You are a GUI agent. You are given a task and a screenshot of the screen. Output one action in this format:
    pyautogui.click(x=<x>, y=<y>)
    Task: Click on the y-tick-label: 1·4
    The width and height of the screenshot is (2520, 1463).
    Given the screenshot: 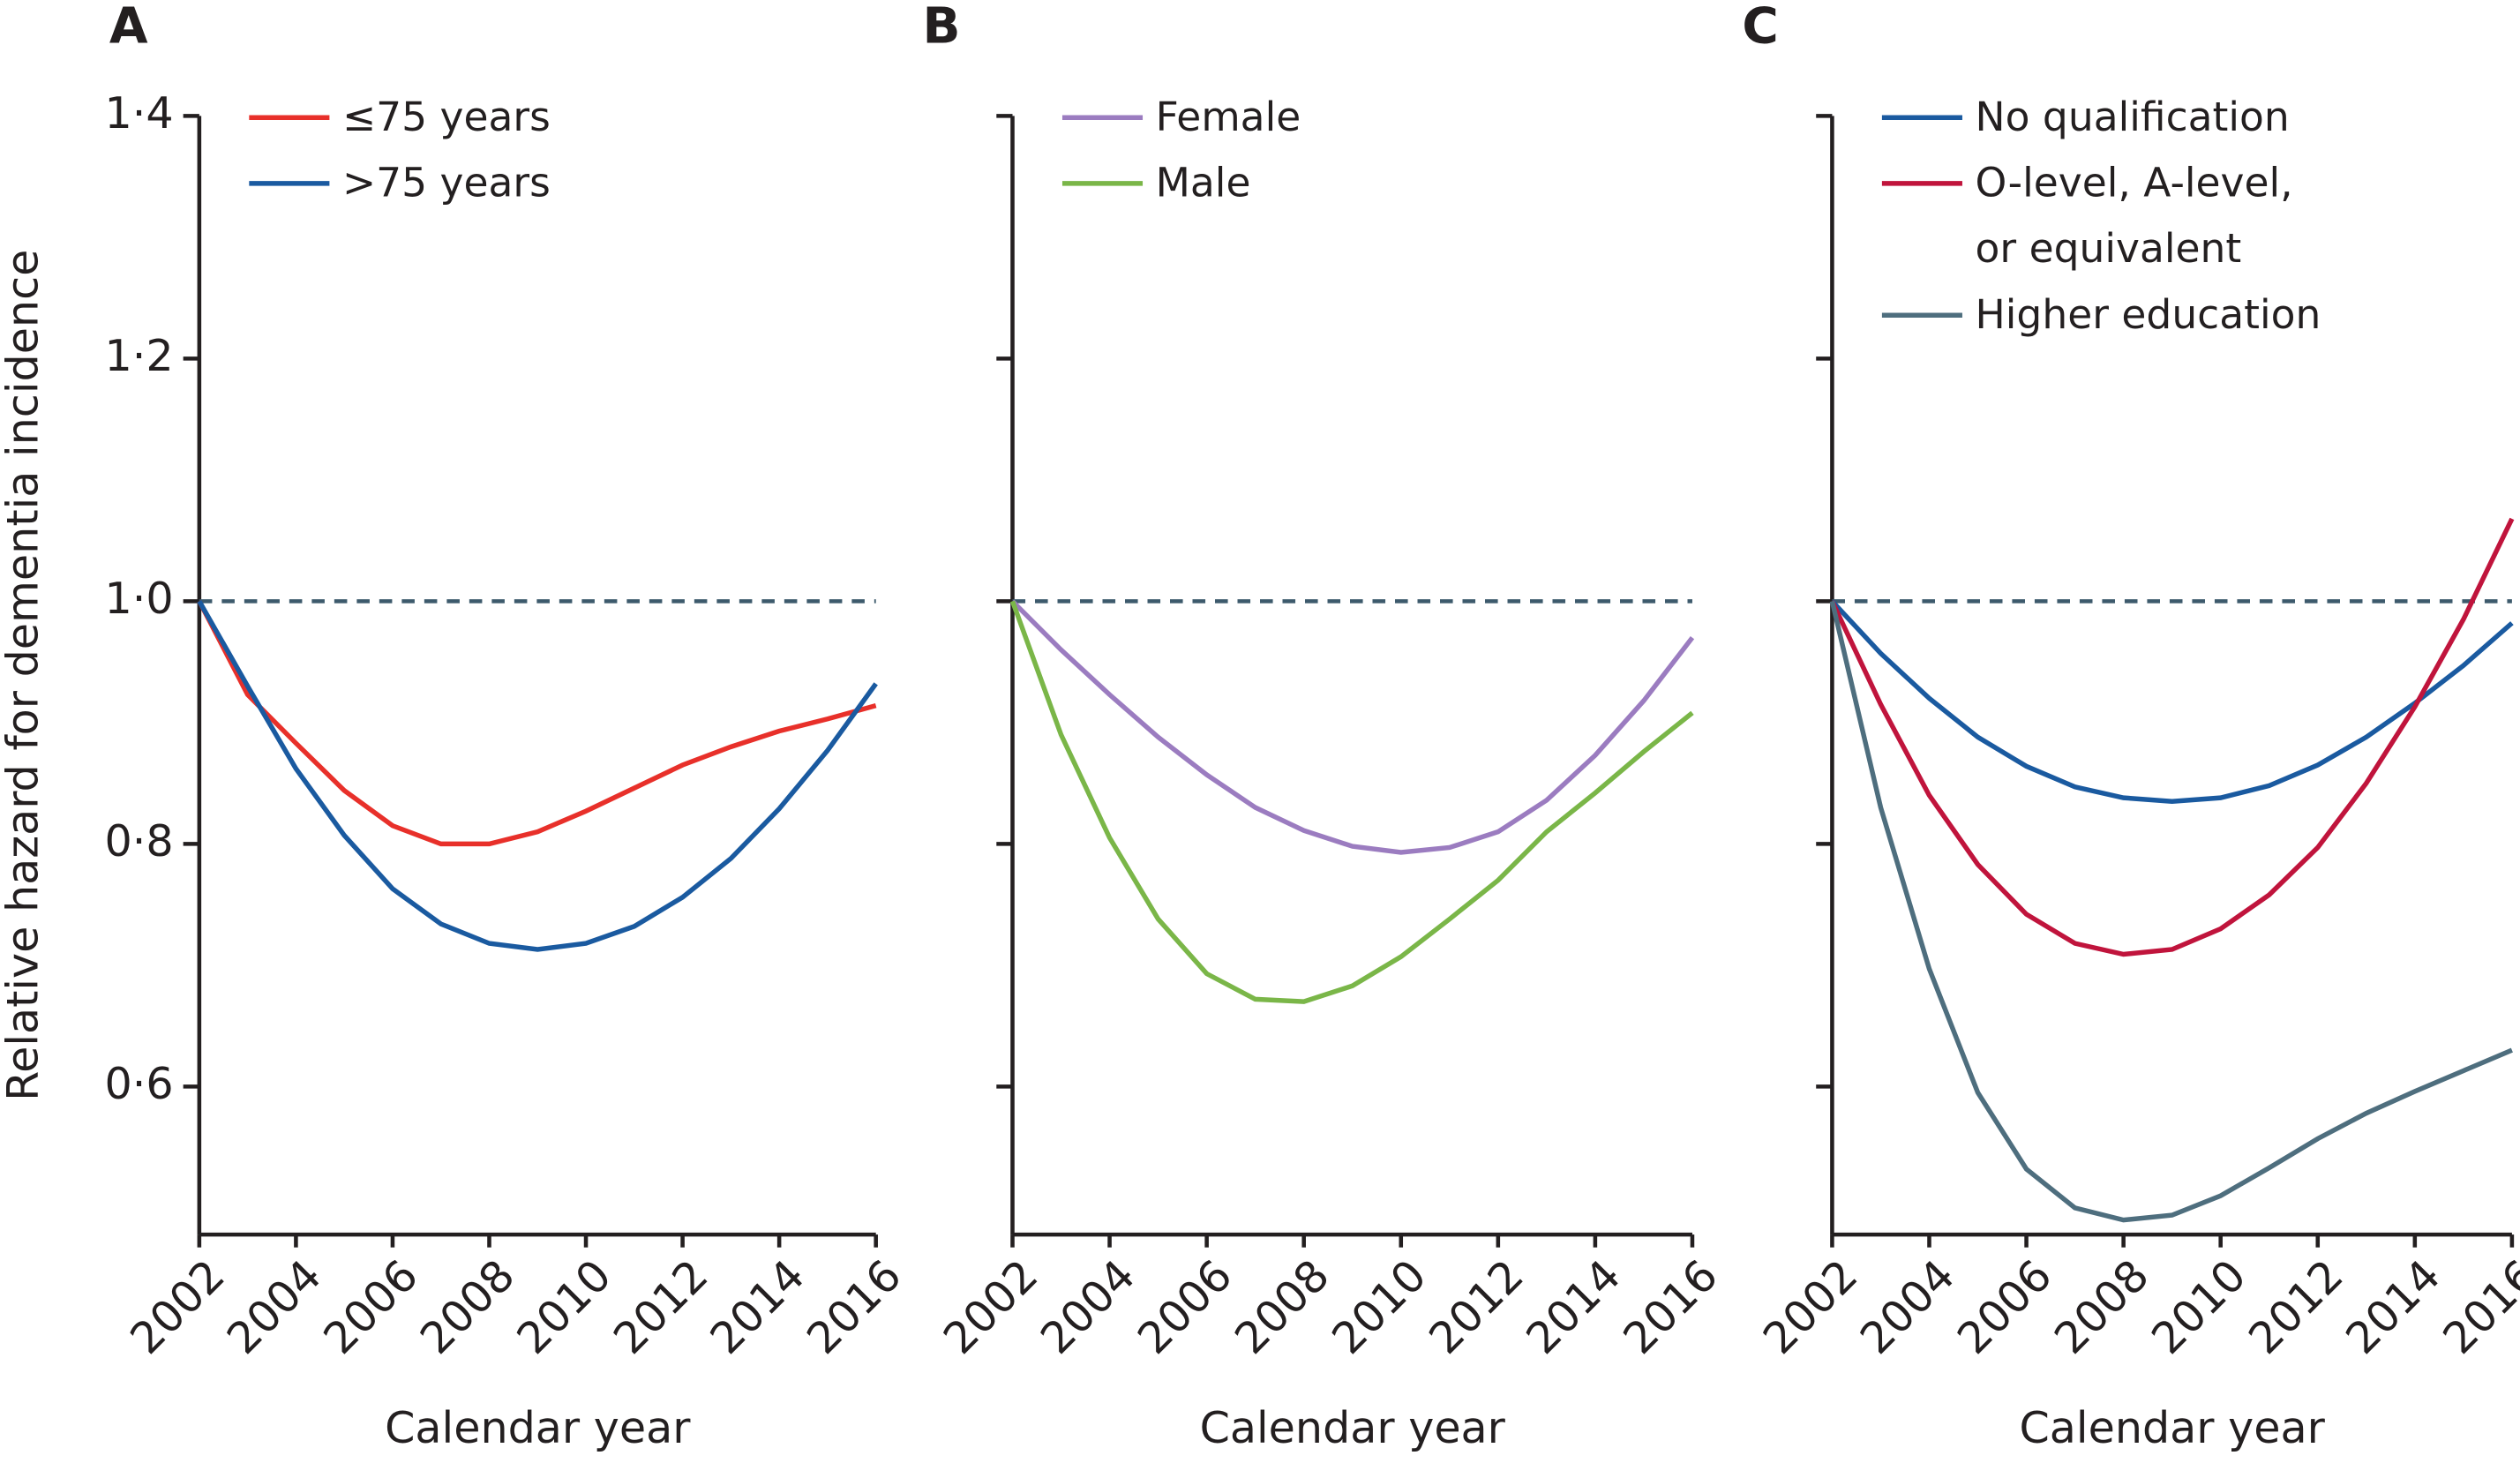 What is the action you would take?
    pyautogui.click(x=139, y=113)
    